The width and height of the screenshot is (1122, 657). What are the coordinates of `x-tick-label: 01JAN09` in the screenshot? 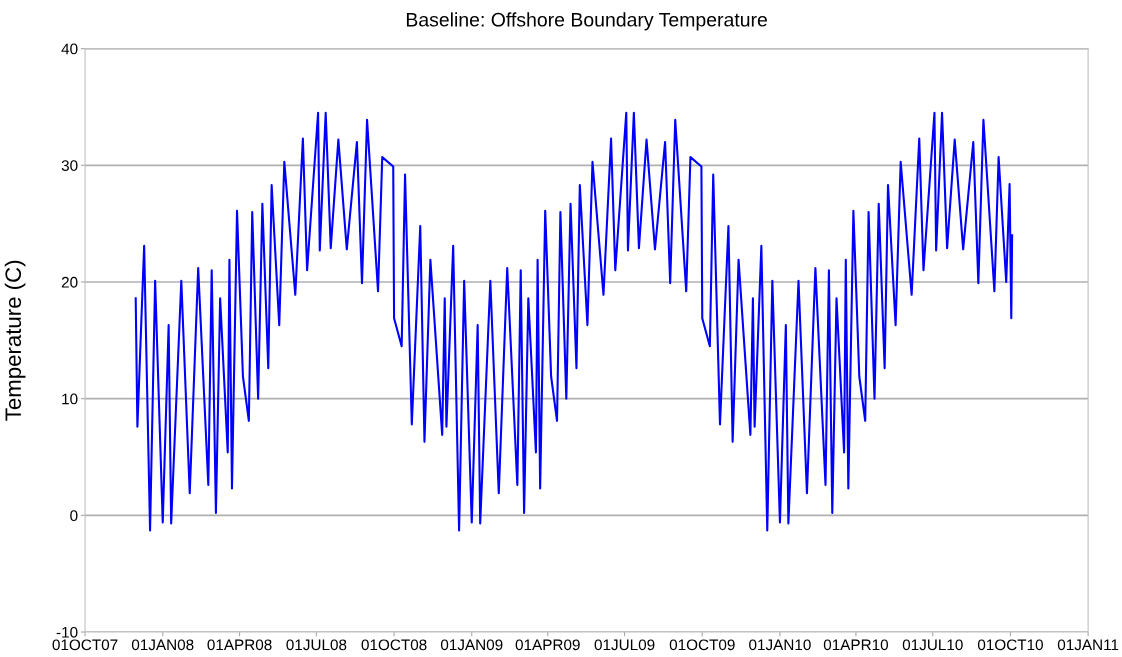 It's located at (471, 645).